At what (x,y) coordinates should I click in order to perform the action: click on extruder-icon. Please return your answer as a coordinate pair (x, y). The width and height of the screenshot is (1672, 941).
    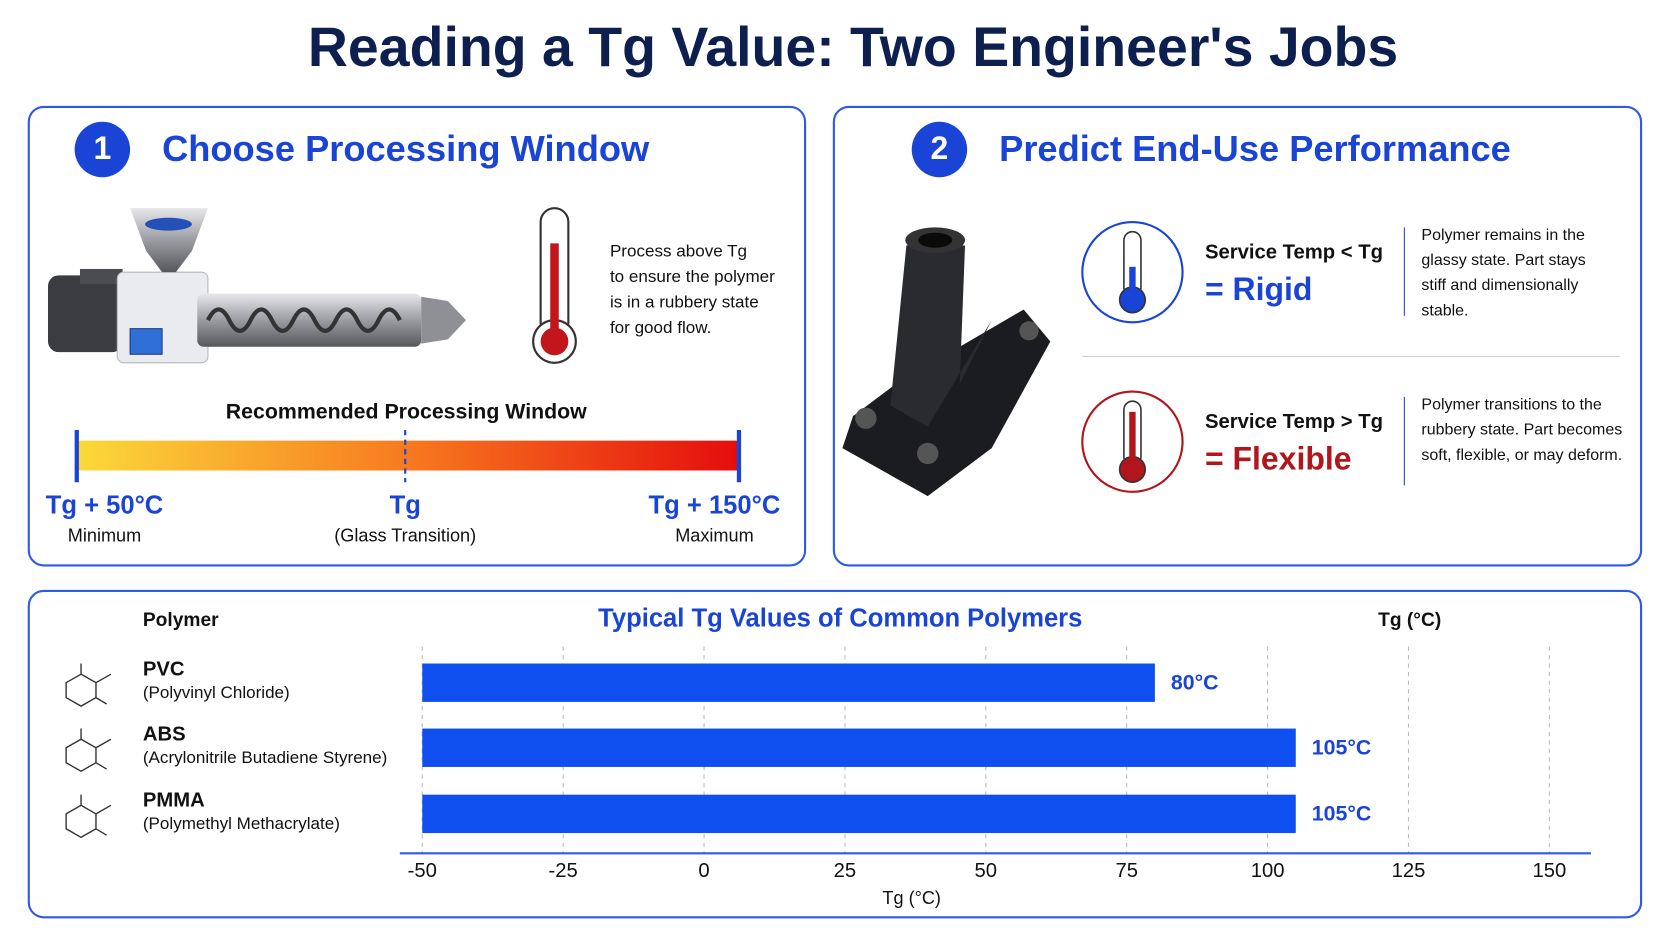
    Looking at the image, I should click on (256, 286).